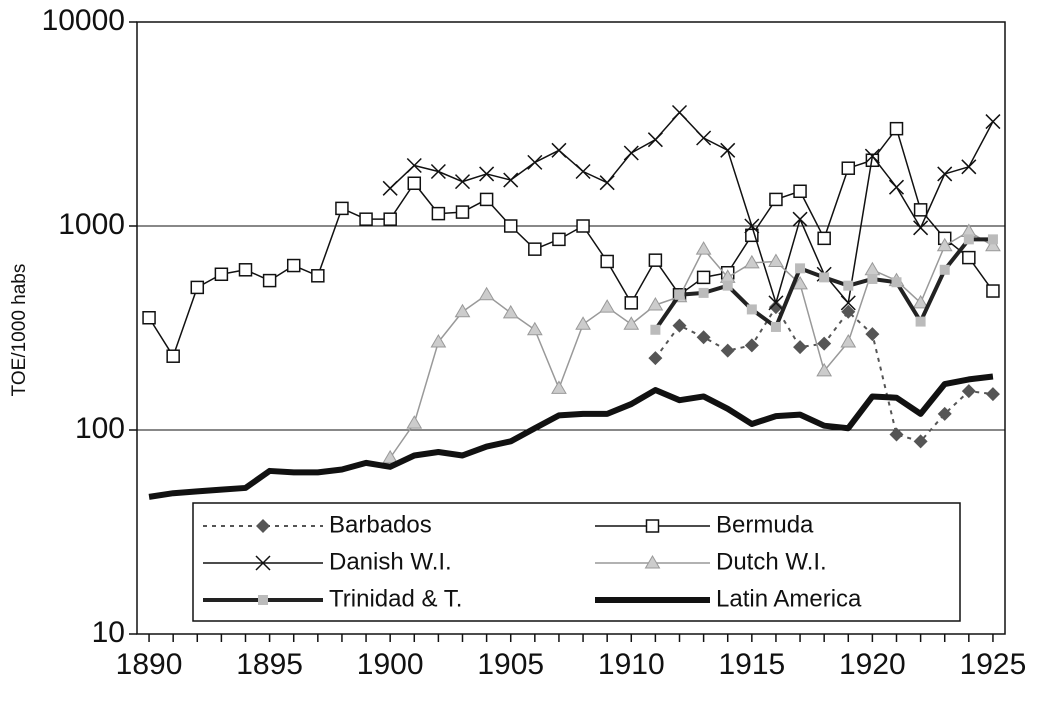 The height and width of the screenshot is (706, 1040). What do you see at coordinates (993, 664) in the screenshot?
I see `x-tick-label: 1925` at bounding box center [993, 664].